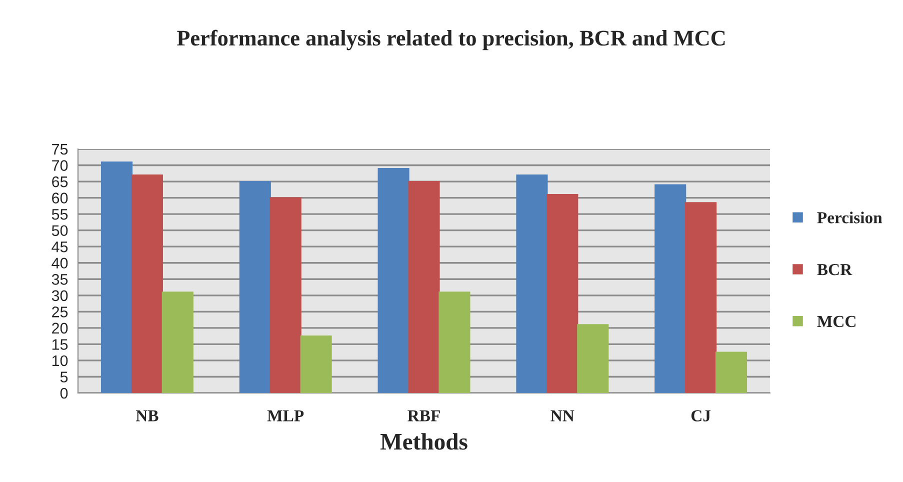  What do you see at coordinates (285, 416) in the screenshot?
I see `x-tick-label: MLP` at bounding box center [285, 416].